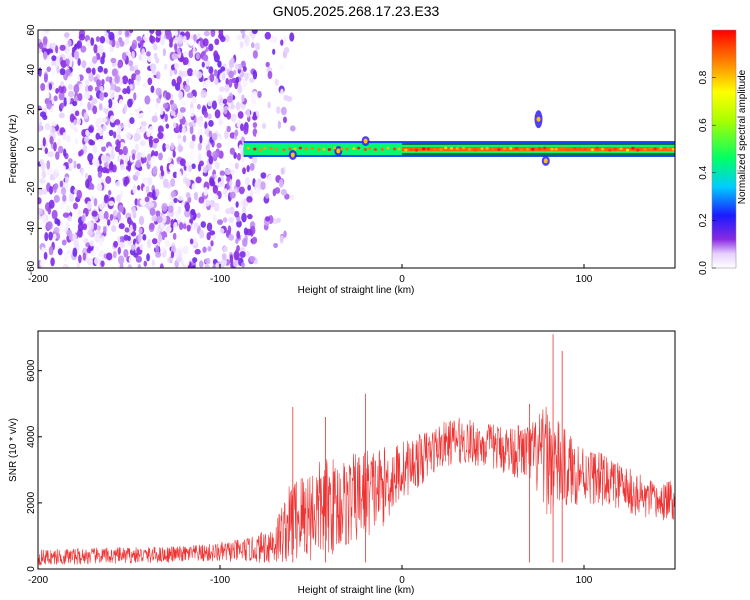  What do you see at coordinates (338, 151) in the screenshot?
I see `signal-disturbance-core` at bounding box center [338, 151].